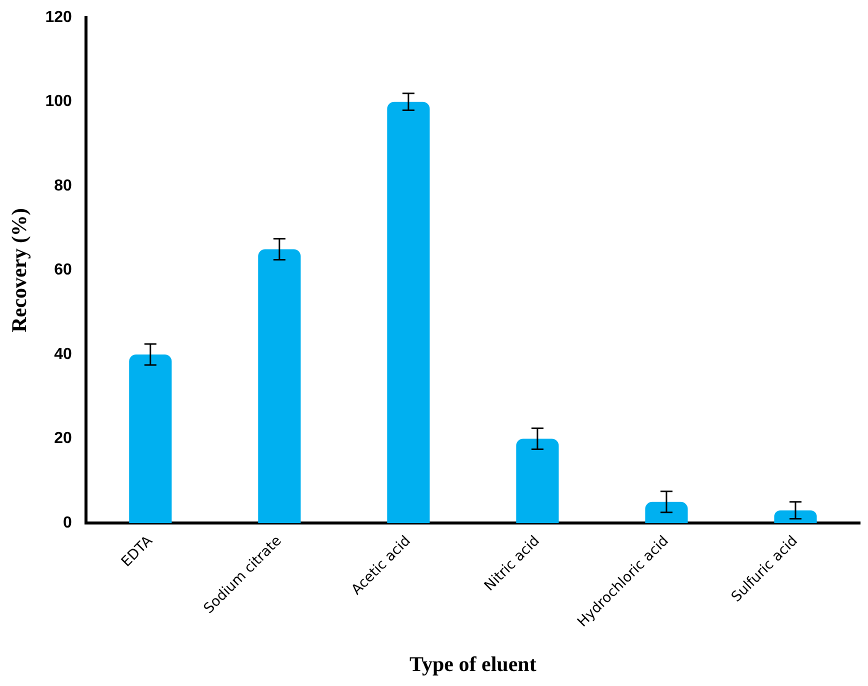 The image size is (868, 686). Describe the element at coordinates (58, 17) in the screenshot. I see `y-tick-label: 120` at that location.